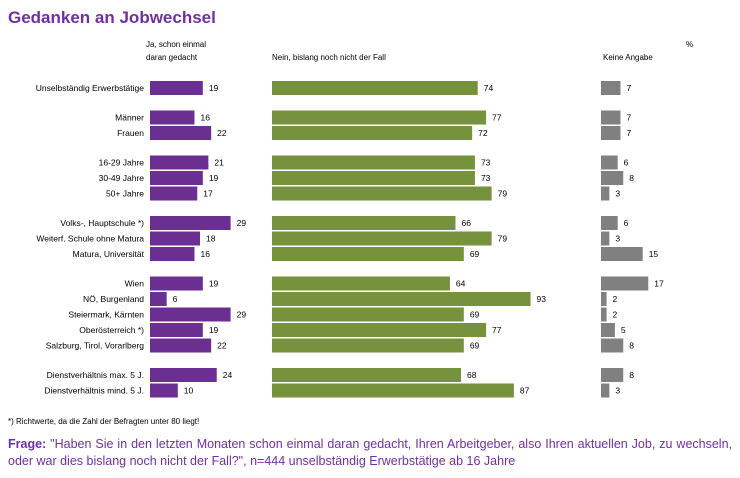 The width and height of the screenshot is (740, 478). I want to click on unit-label: %, so click(689, 44).